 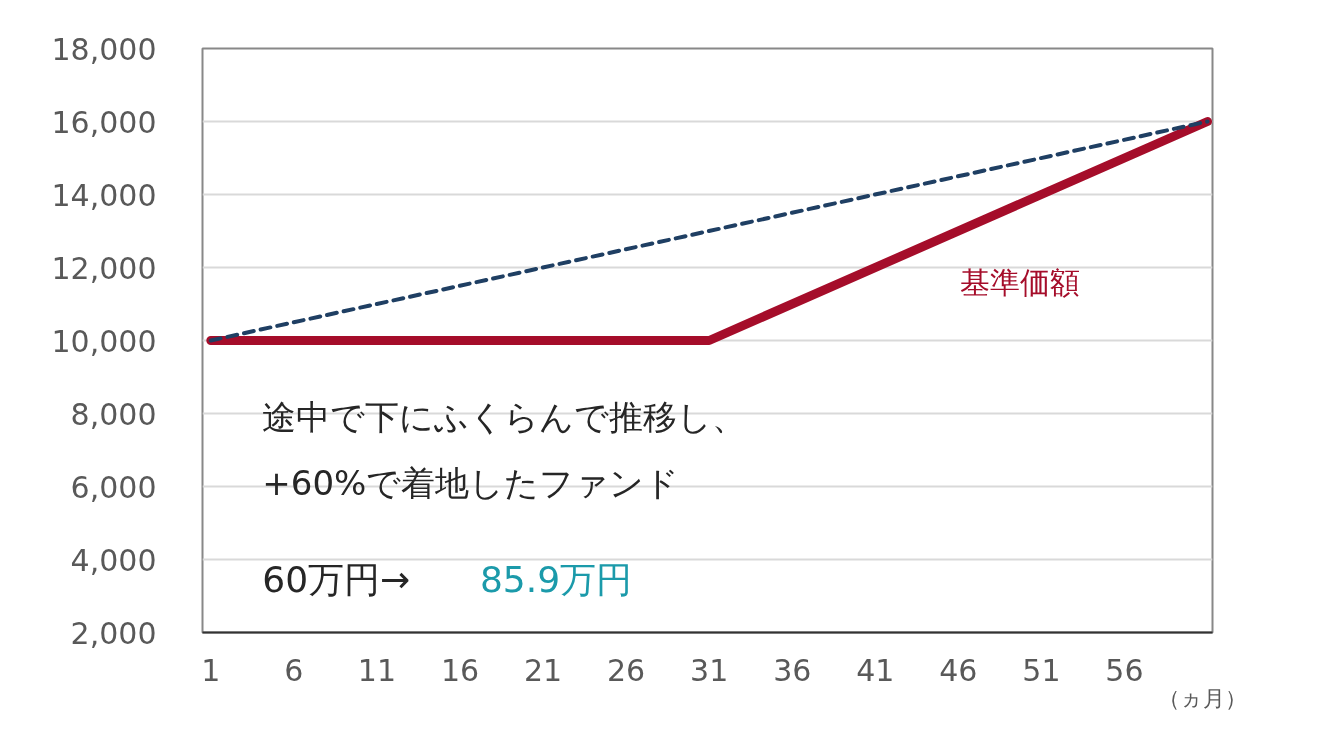 What do you see at coordinates (104, 341) in the screenshot?
I see `y-tick-label: 10,000` at bounding box center [104, 341].